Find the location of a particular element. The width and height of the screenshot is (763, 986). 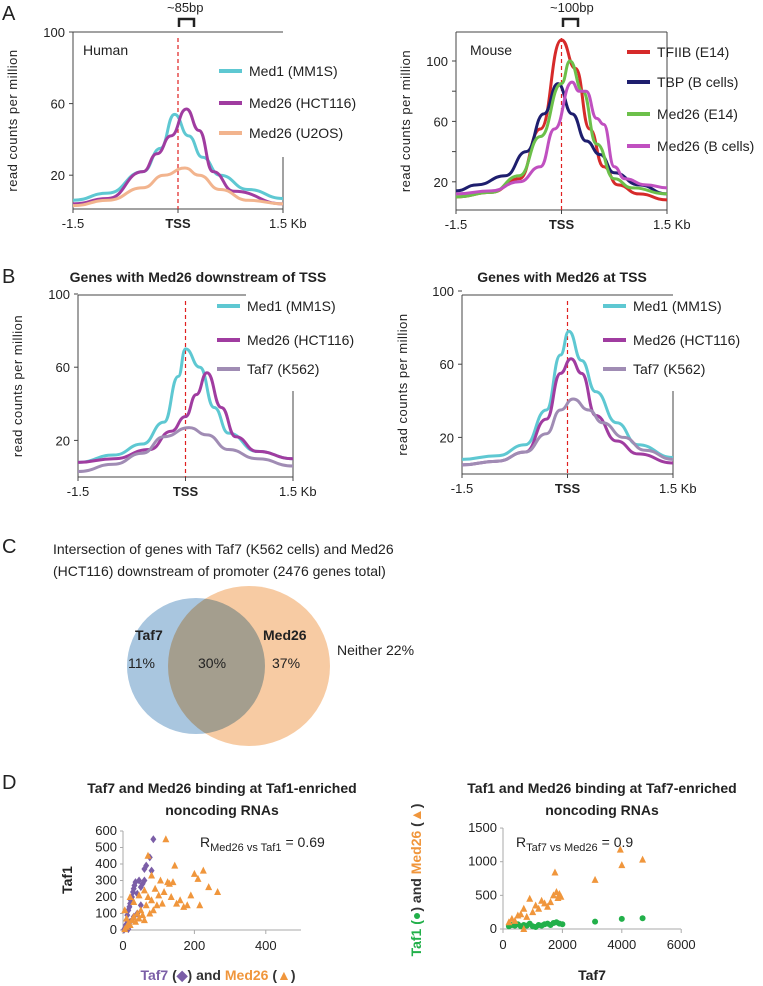

inset-label: Human is located at coordinates (105, 50).